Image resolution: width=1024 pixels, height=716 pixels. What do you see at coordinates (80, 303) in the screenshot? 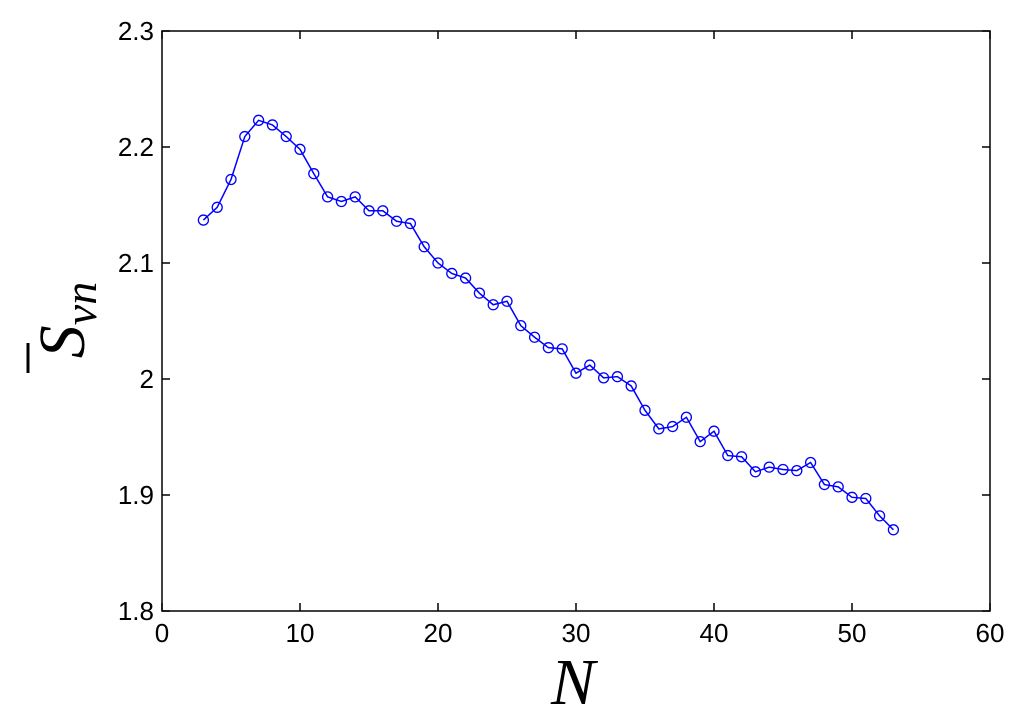
I see `y-axis-label-sub: vn` at bounding box center [80, 303].